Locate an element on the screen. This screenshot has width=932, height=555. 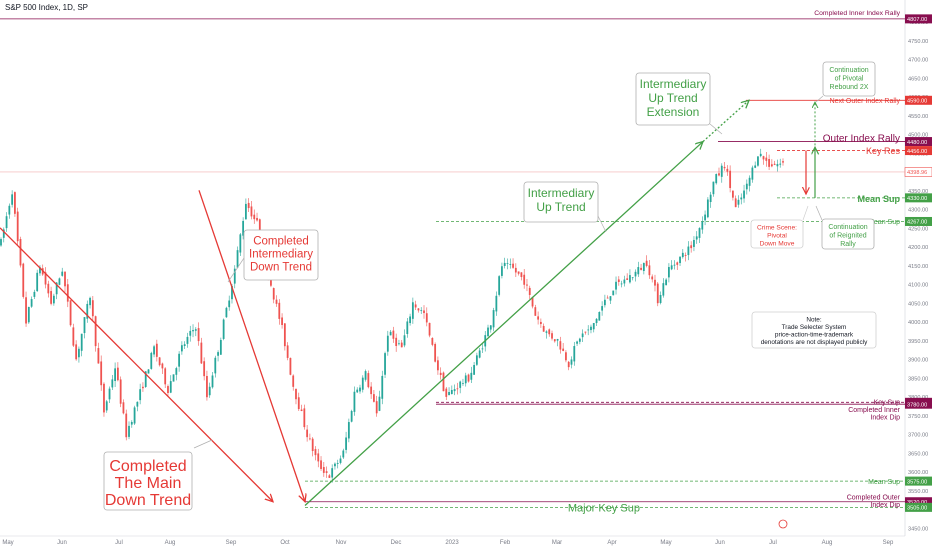
x-tick-label: Jul is located at coordinates (119, 543).